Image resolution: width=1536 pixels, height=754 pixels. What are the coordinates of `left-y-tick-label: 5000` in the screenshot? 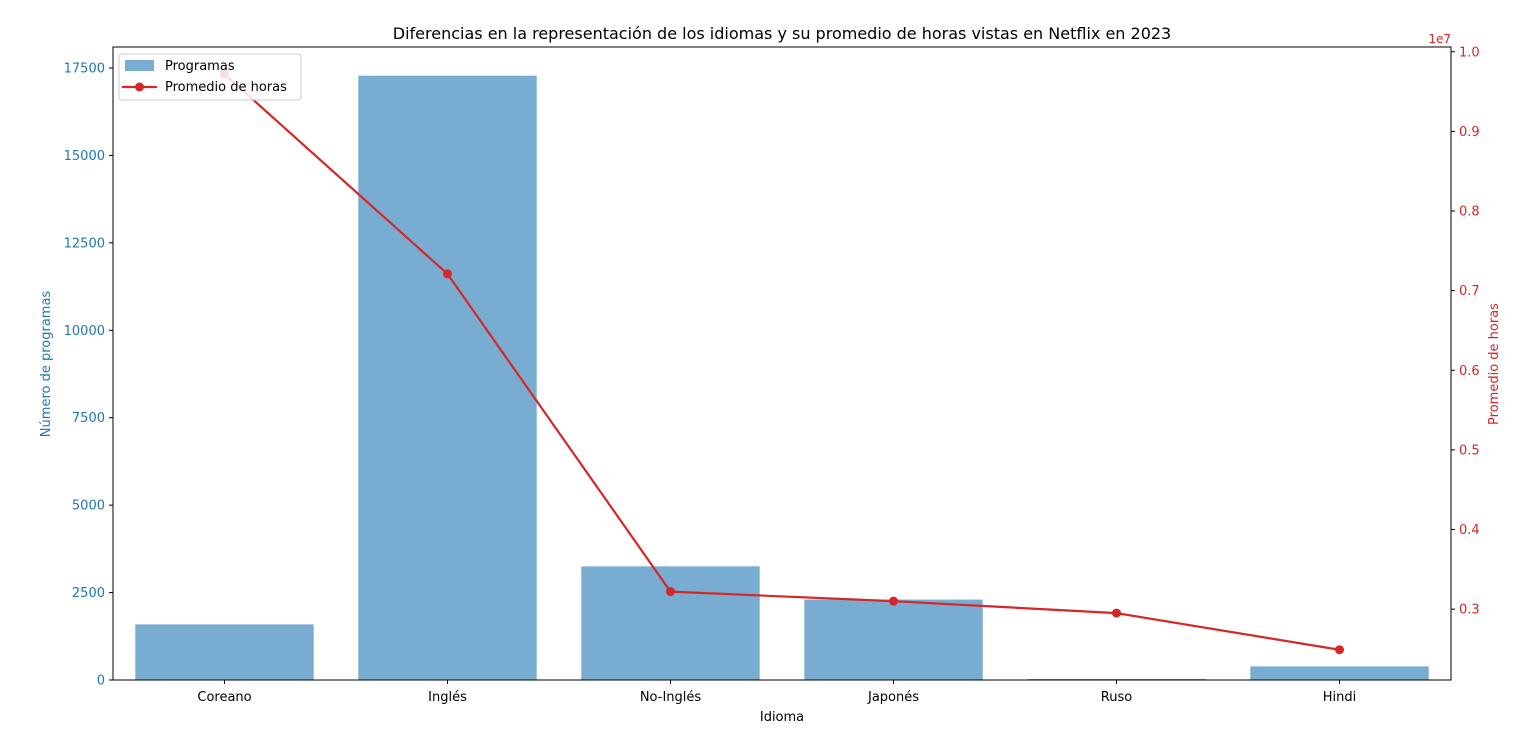 It's located at (88, 506).